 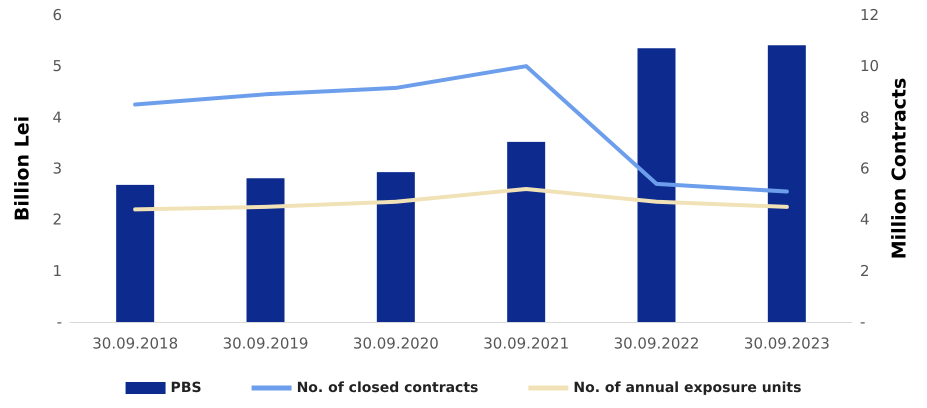 I want to click on y-axis-title: Billion Lei, so click(x=23, y=169).